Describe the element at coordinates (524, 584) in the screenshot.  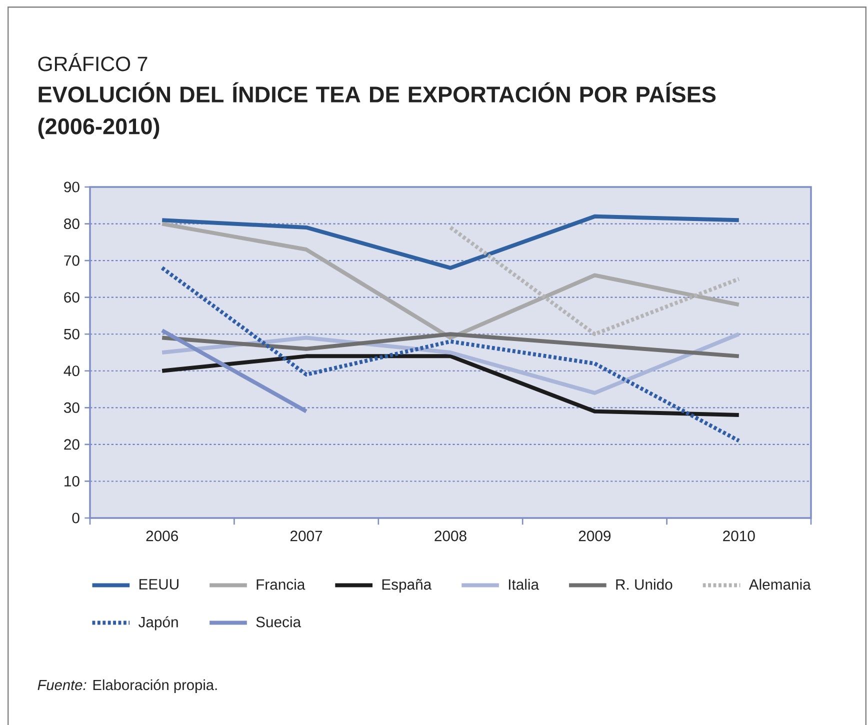
I see `legend-label: Italia` at that location.